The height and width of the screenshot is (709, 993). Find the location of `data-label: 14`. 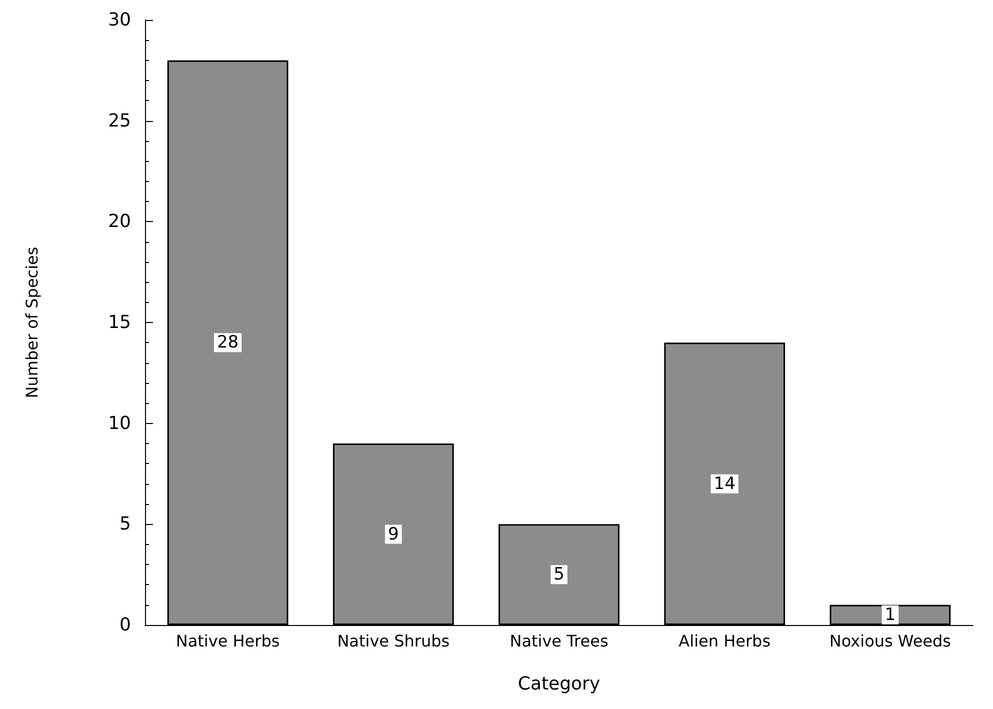

data-label: 14 is located at coordinates (725, 484).